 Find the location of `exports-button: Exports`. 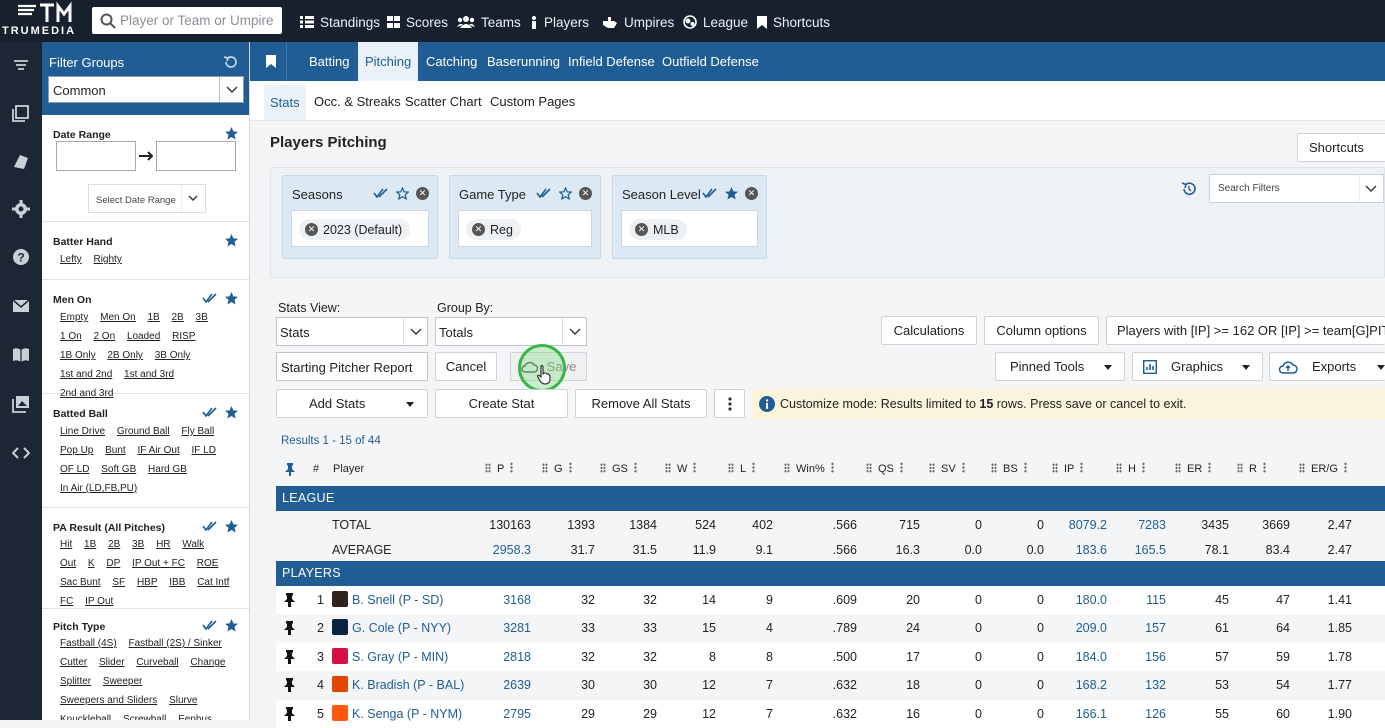

exports-button: Exports is located at coordinates (1327, 366).